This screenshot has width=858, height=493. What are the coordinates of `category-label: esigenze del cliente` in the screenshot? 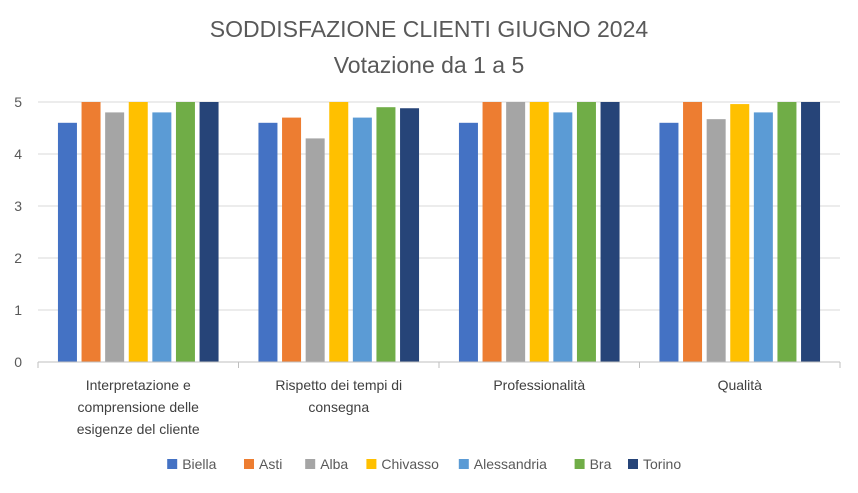 It's located at (138, 429).